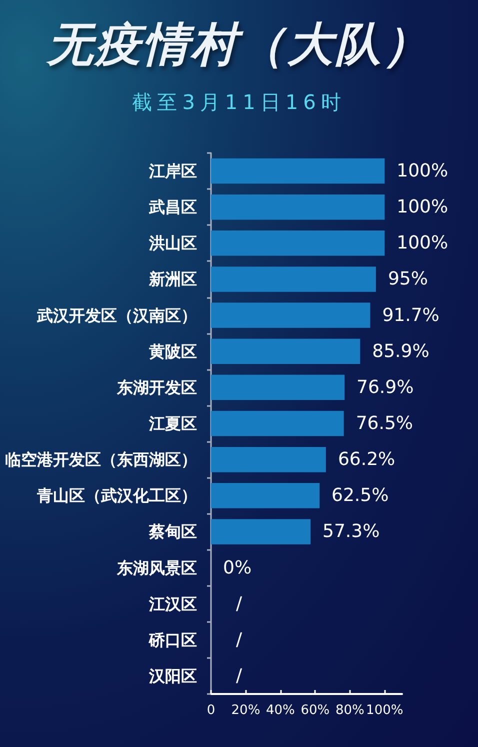  Describe the element at coordinates (172, 243) in the screenshot. I see `y-tick-label: 洪山区` at that location.